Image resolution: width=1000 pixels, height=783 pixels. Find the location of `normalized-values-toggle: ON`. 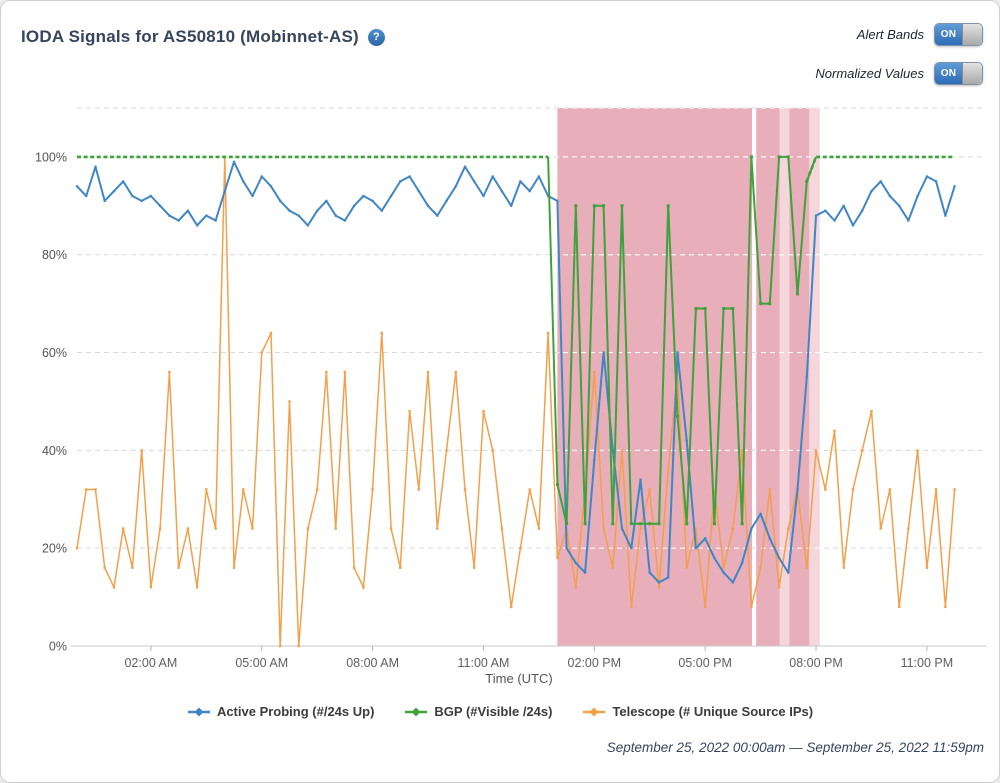

normalized-values-toggle: ON is located at coordinates (958, 73).